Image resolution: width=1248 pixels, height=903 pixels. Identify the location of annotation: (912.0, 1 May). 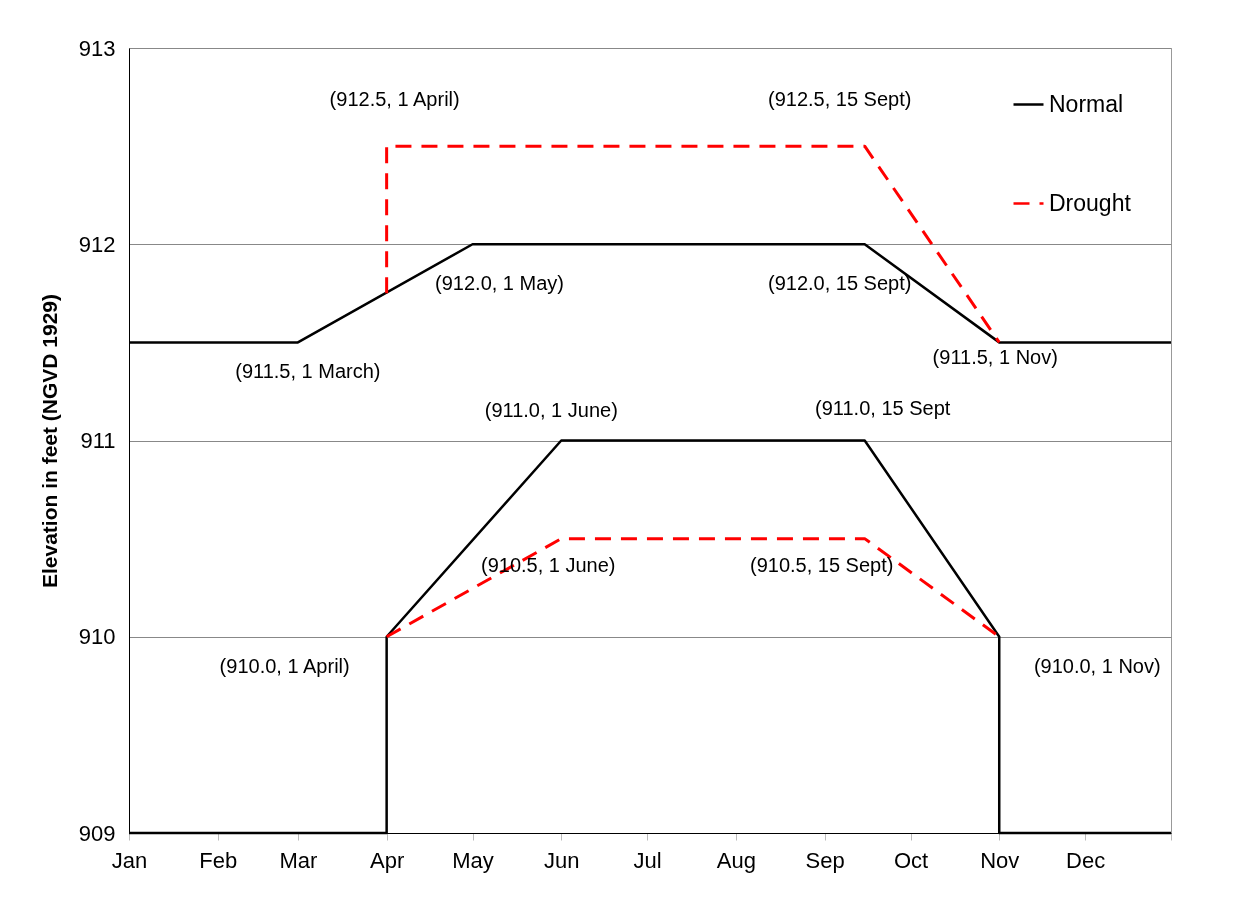
(499, 283).